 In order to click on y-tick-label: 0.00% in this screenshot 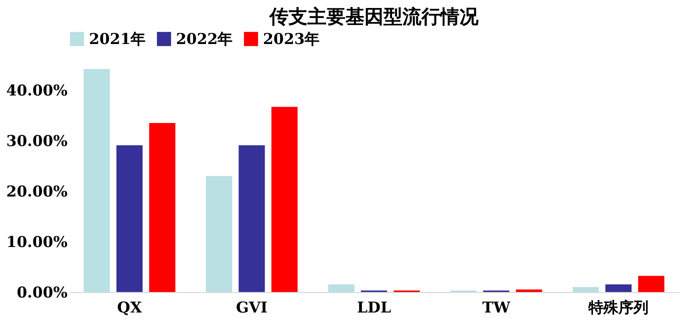, I will do `click(42, 293)`.